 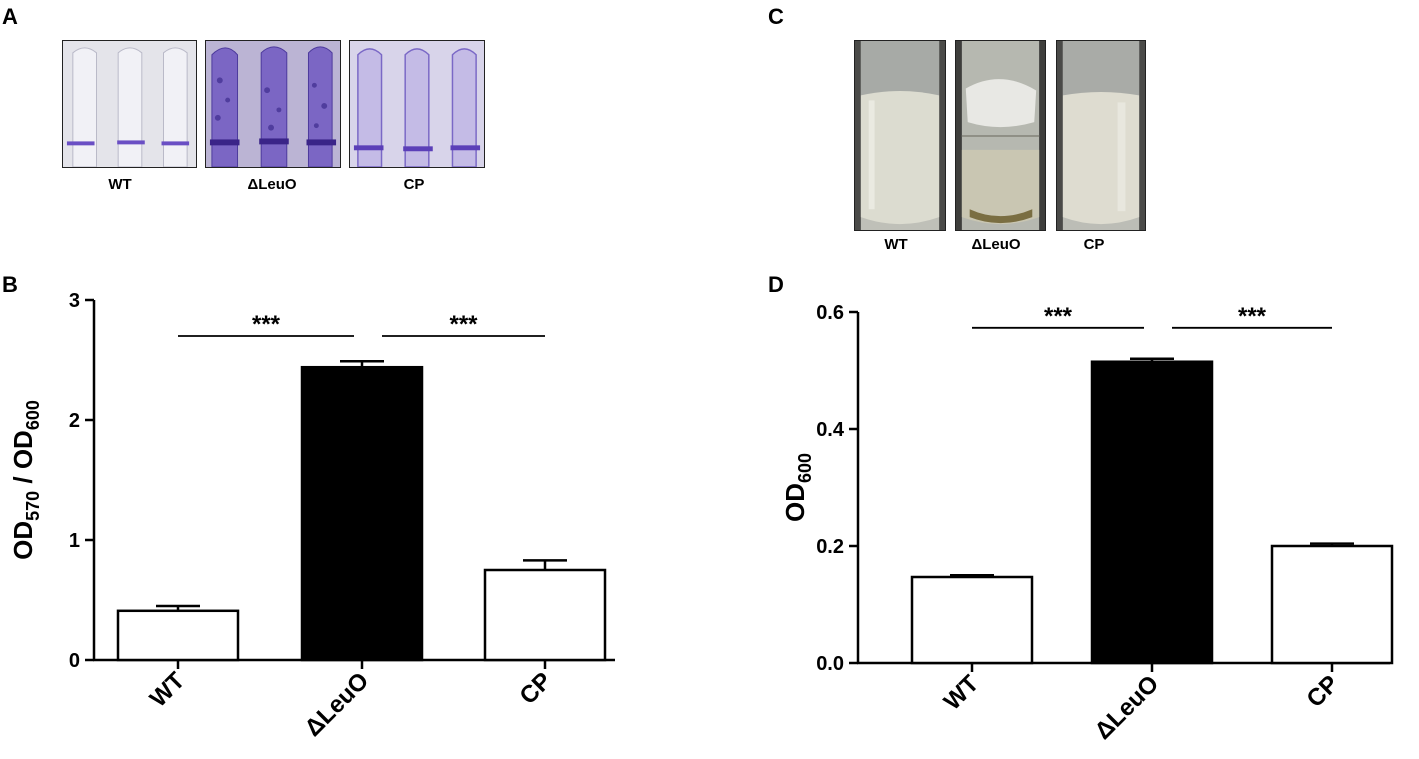 What do you see at coordinates (1094, 244) in the screenshot?
I see `photo-c-label-cp: CP` at bounding box center [1094, 244].